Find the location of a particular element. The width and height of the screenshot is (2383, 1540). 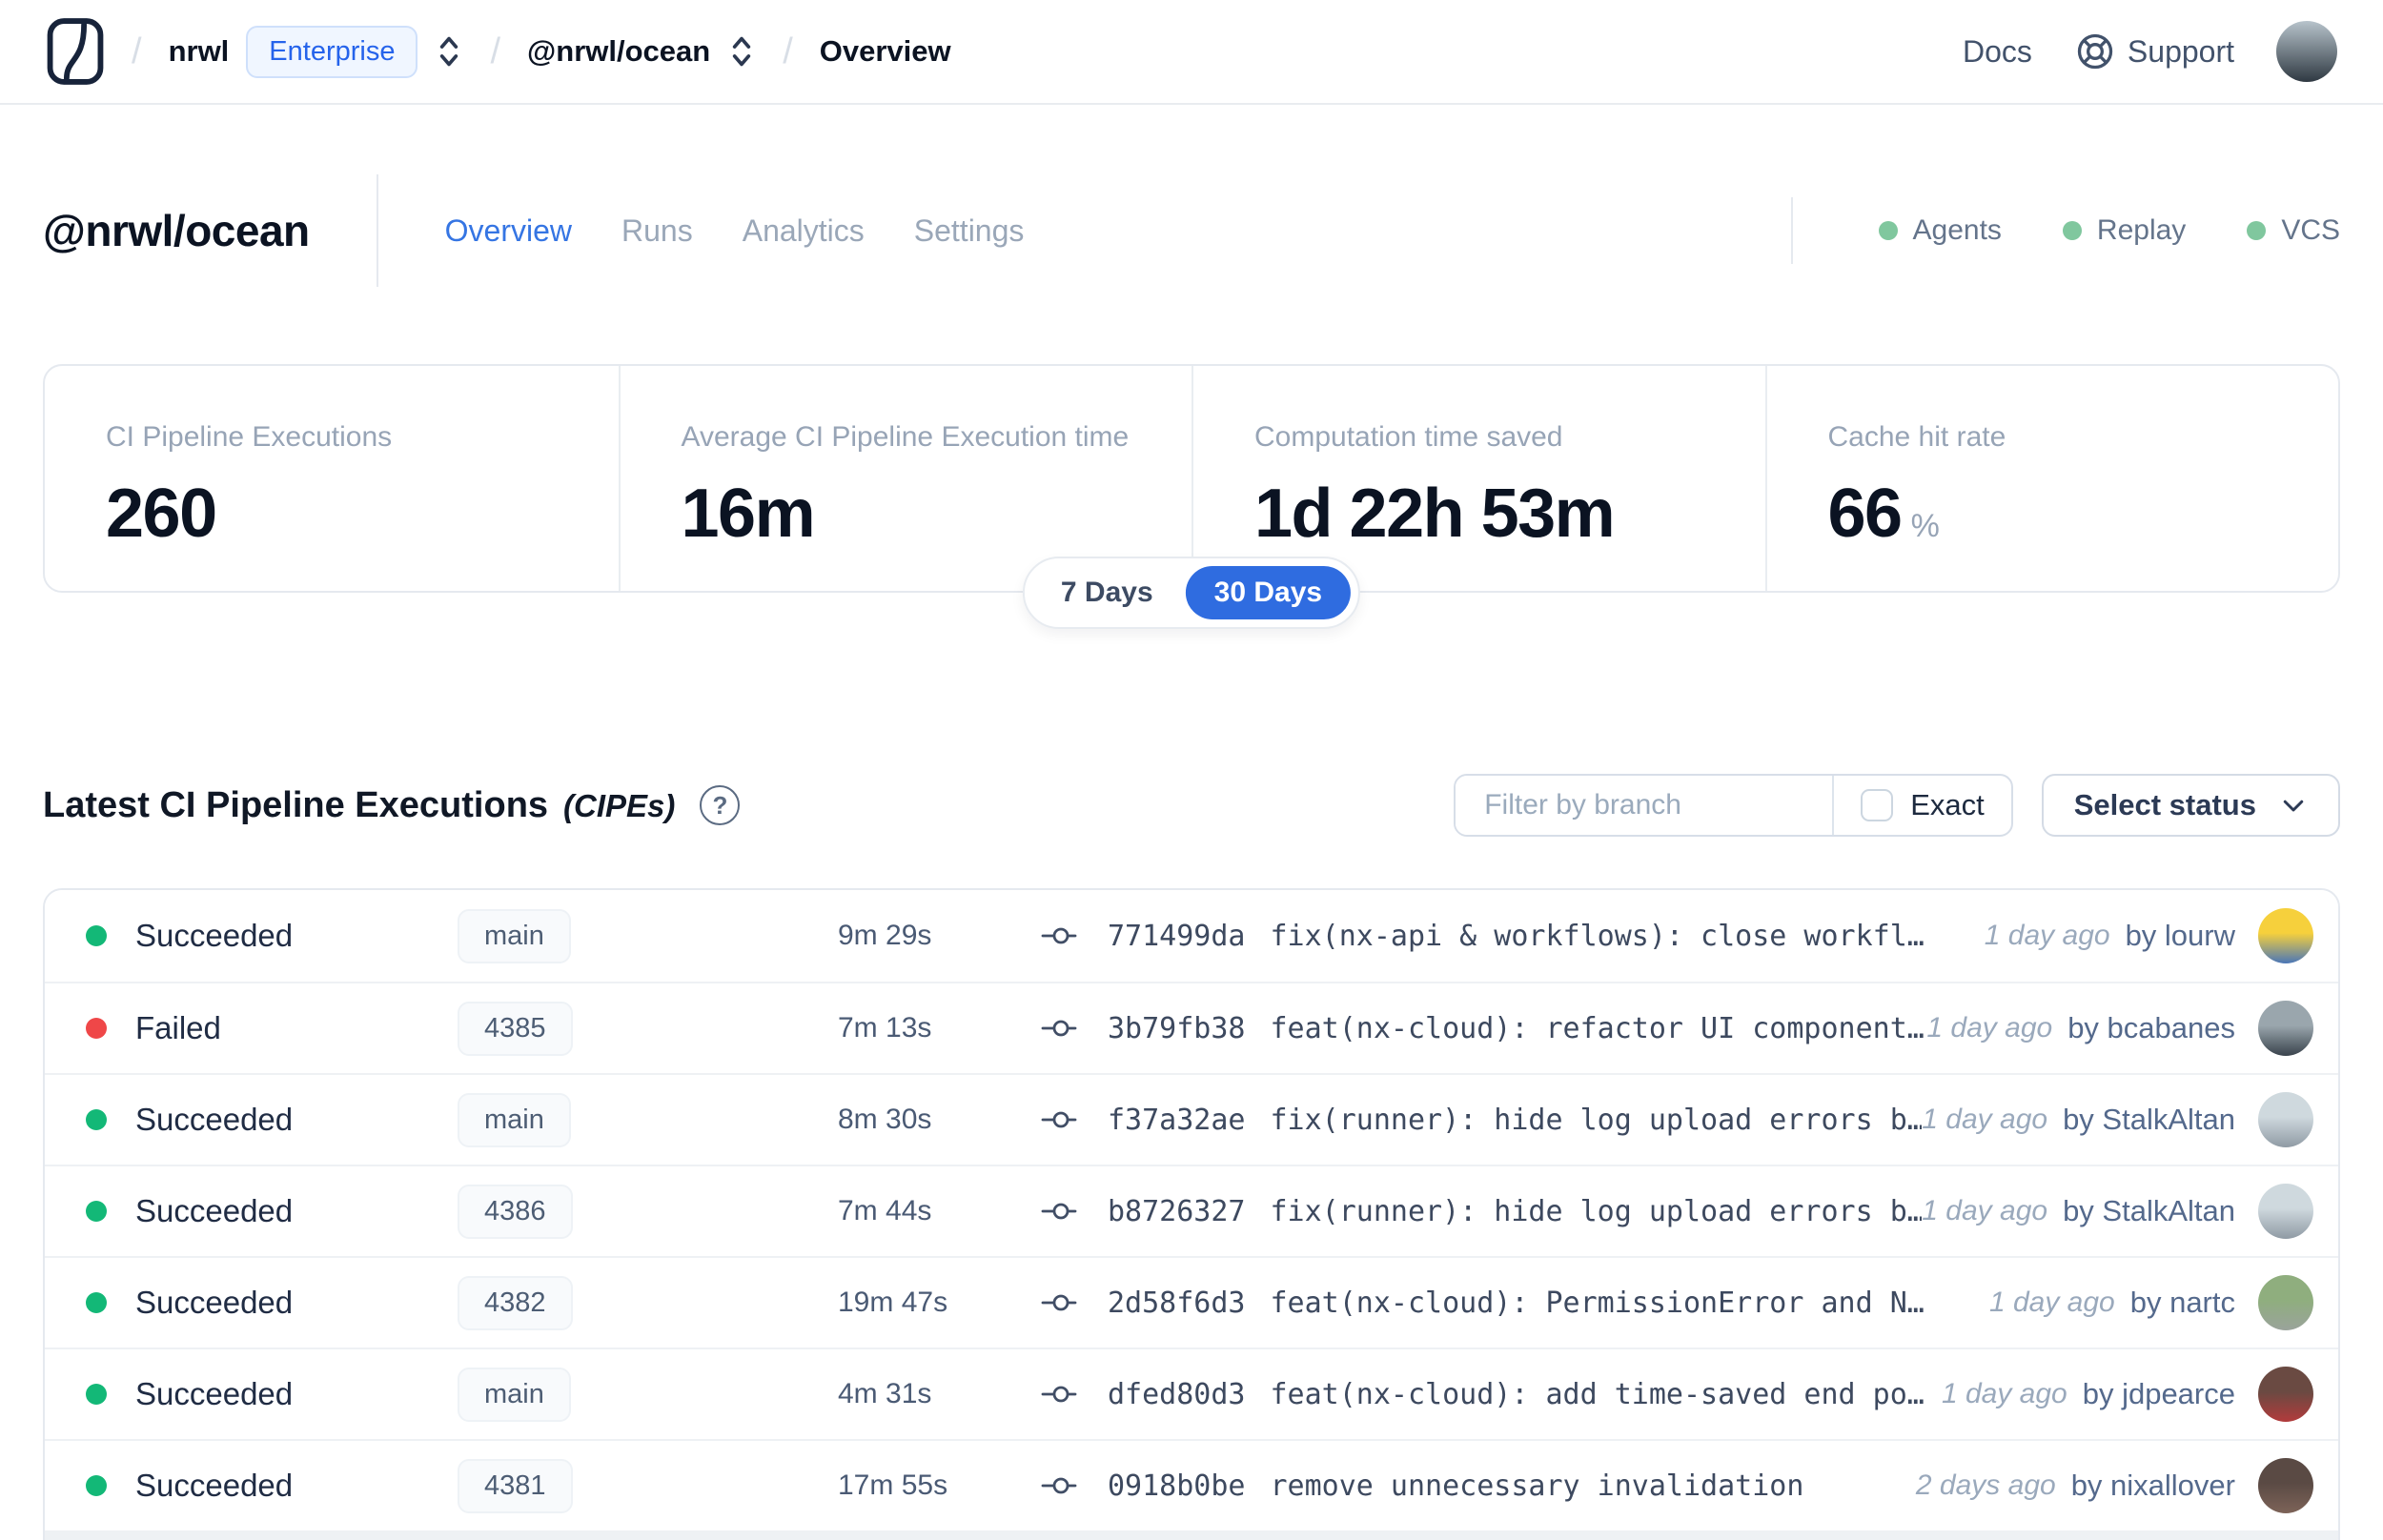

author: by bcabanes is located at coordinates (2151, 1027).